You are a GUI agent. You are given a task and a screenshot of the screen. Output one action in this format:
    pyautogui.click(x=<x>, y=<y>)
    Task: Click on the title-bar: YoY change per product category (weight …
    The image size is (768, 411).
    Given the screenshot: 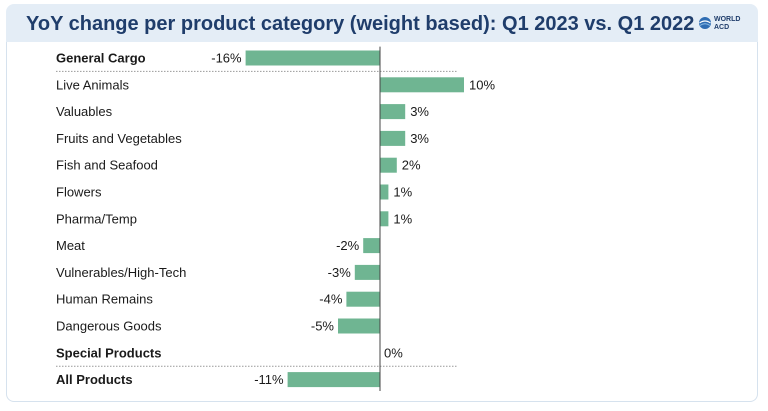 What is the action you would take?
    pyautogui.click(x=382, y=23)
    